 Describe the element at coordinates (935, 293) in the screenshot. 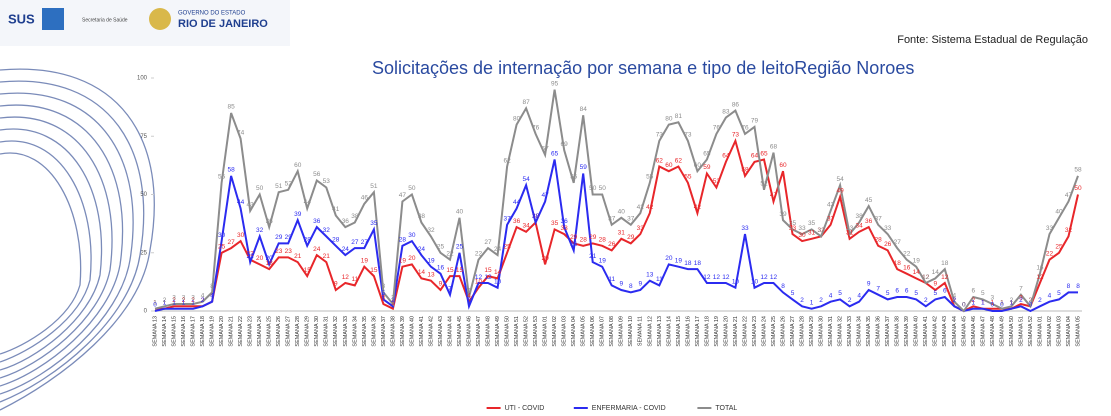

I see `data-label: 5` at that location.